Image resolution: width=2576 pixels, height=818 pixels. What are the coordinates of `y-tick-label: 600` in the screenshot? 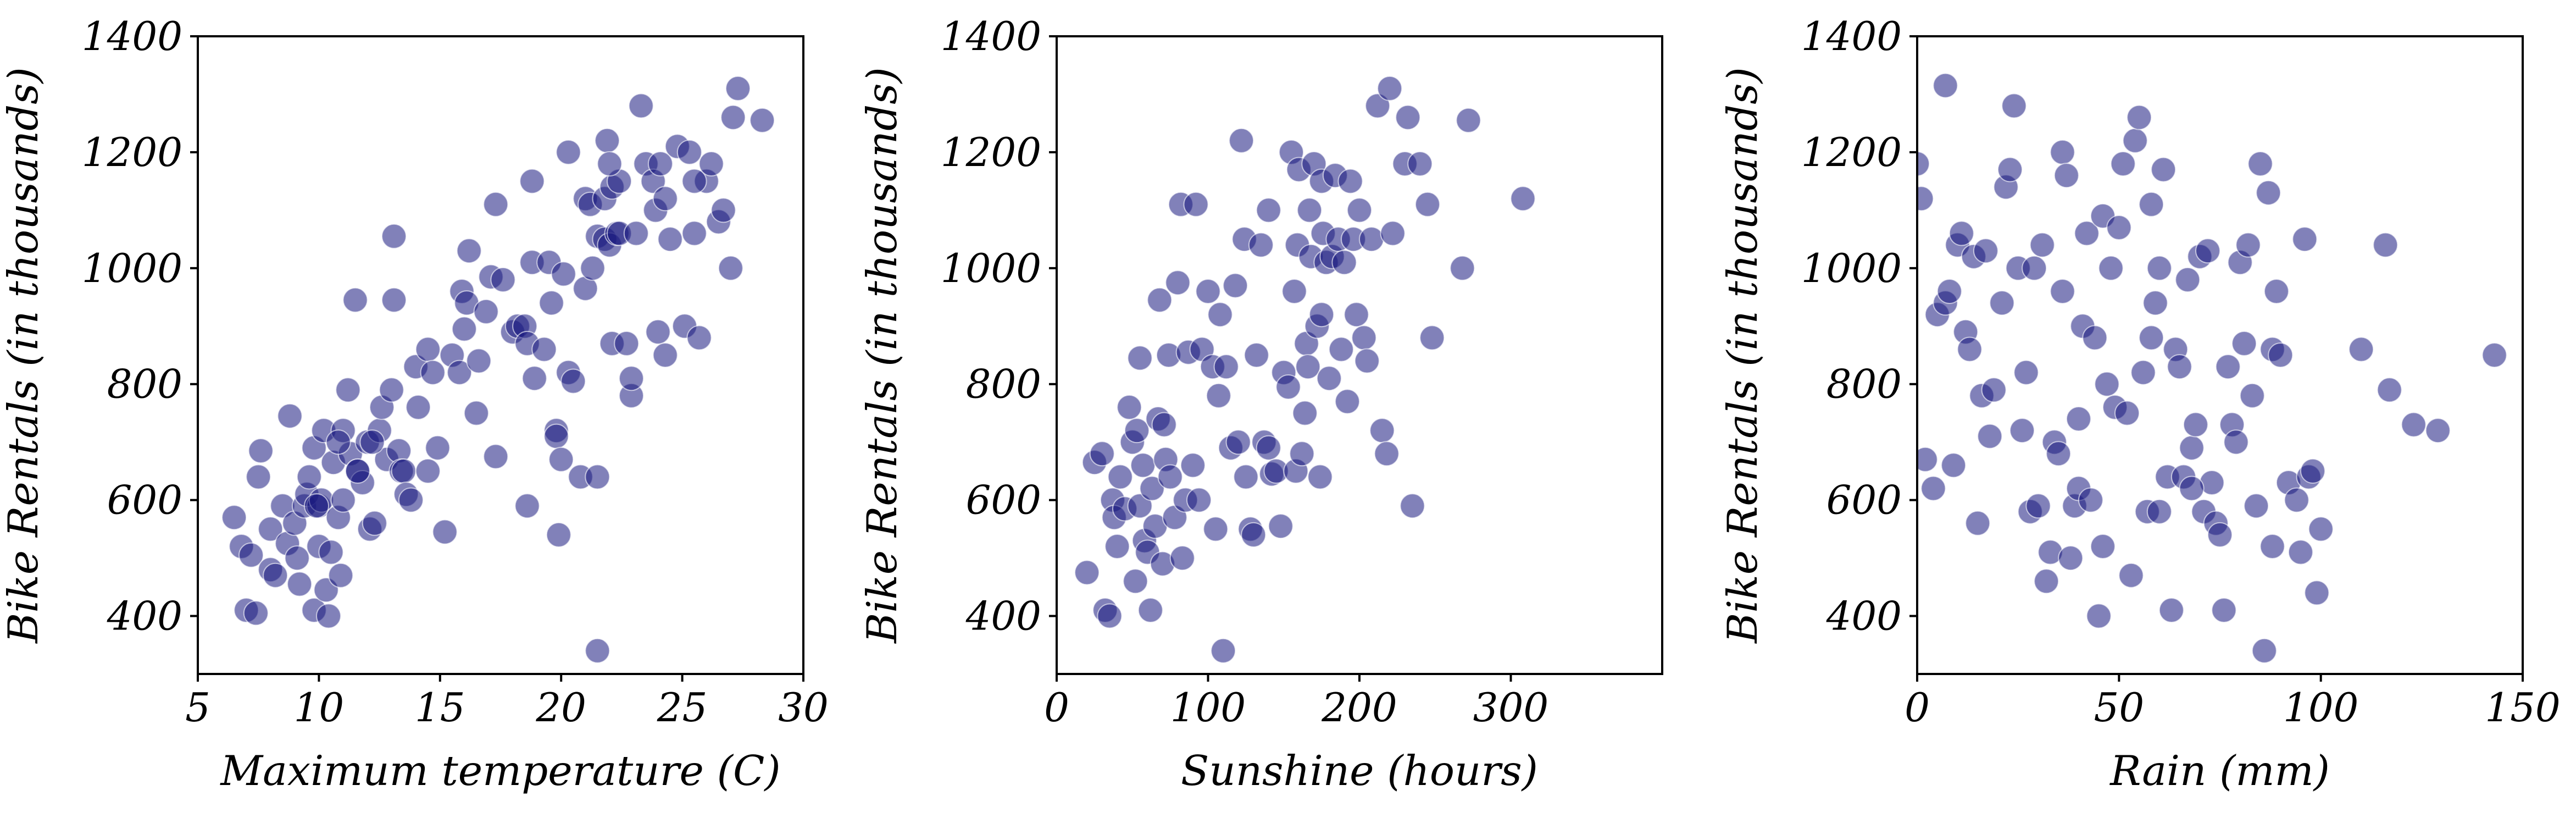 It's located at (1003, 500).